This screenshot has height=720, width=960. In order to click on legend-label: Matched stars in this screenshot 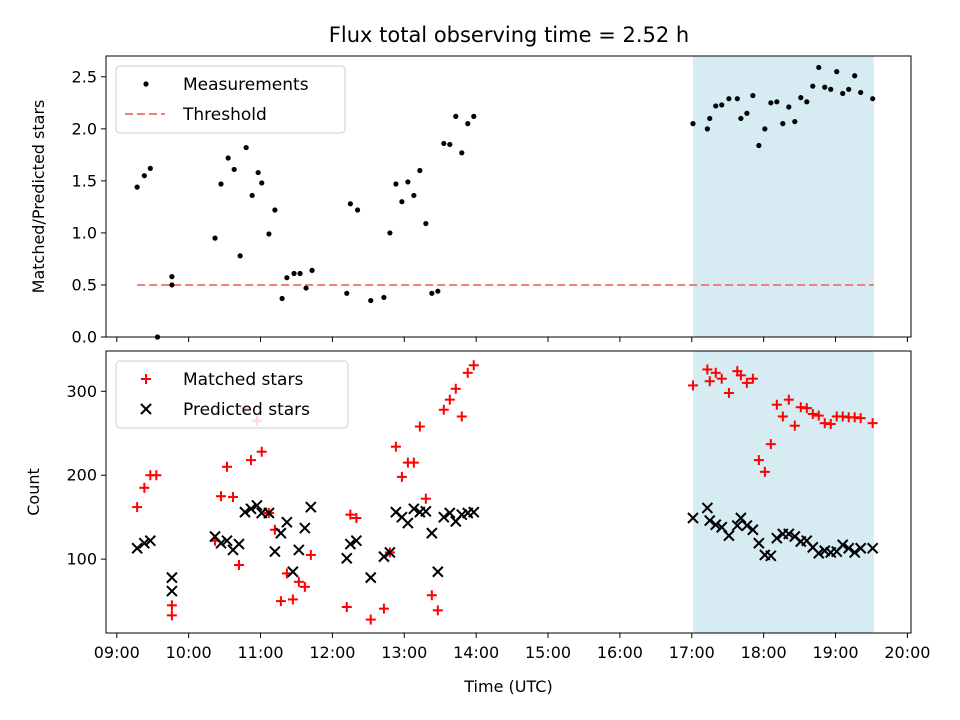, I will do `click(243, 380)`.